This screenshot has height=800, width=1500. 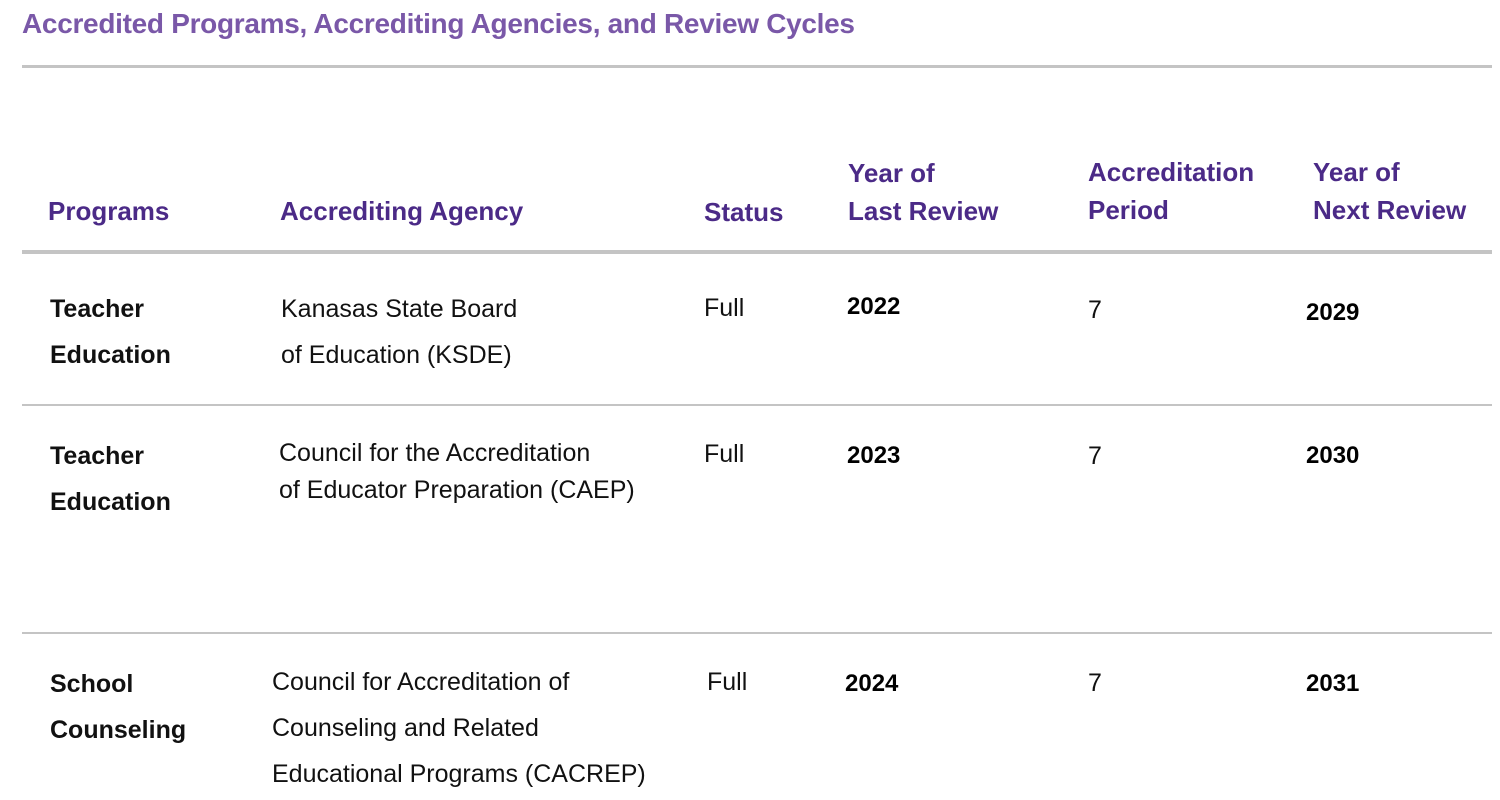 What do you see at coordinates (402, 211) in the screenshot?
I see `header-accrediting-agency: Accrediting Agency` at bounding box center [402, 211].